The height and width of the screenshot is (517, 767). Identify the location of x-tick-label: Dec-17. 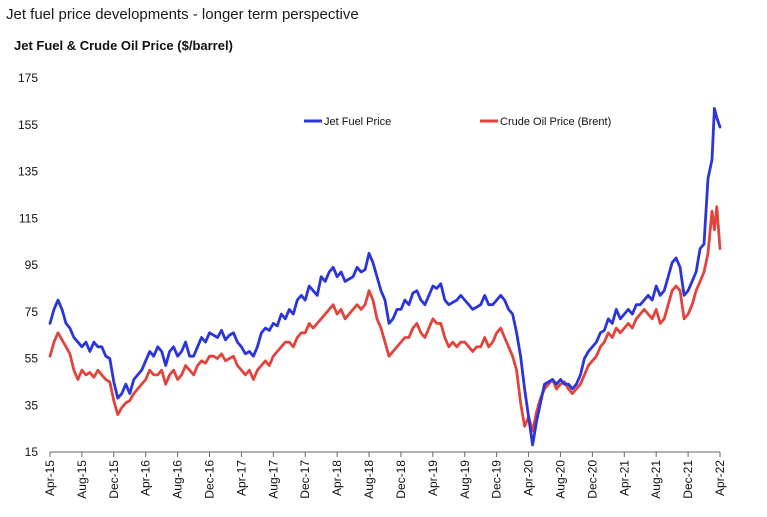
(305, 479).